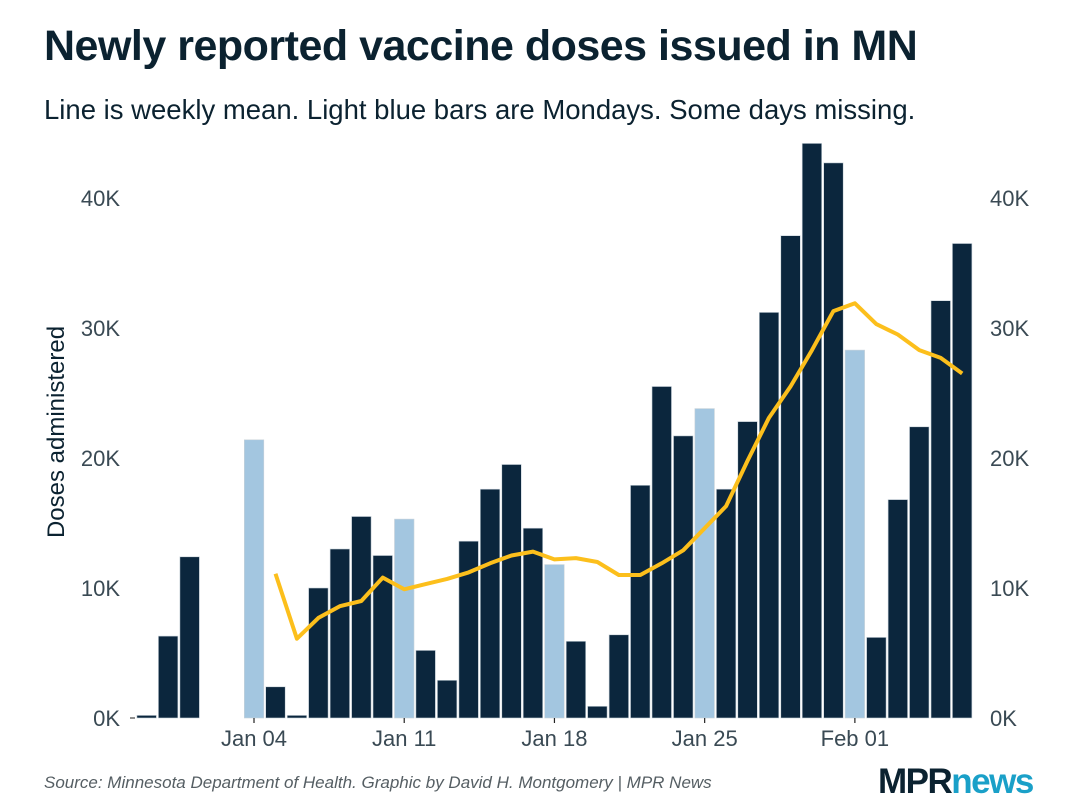  What do you see at coordinates (1003, 718) in the screenshot?
I see `y-tick-label-right: 0K` at bounding box center [1003, 718].